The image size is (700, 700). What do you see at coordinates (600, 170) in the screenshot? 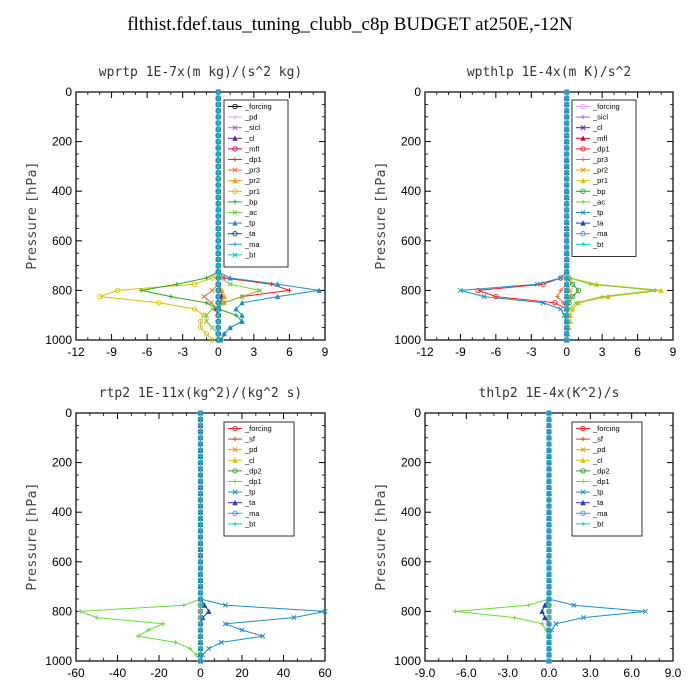
I see `legend-label: _pr2` at bounding box center [600, 170].